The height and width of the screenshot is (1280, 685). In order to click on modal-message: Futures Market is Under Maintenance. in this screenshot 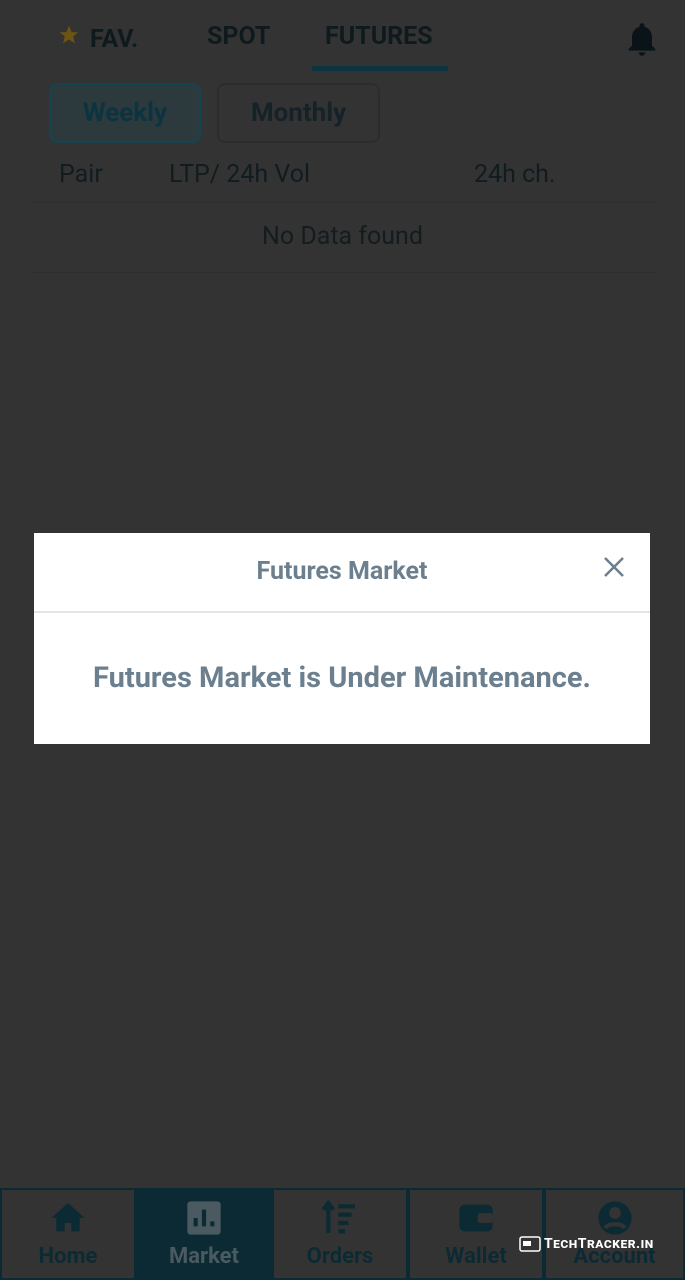, I will do `click(342, 678)`.